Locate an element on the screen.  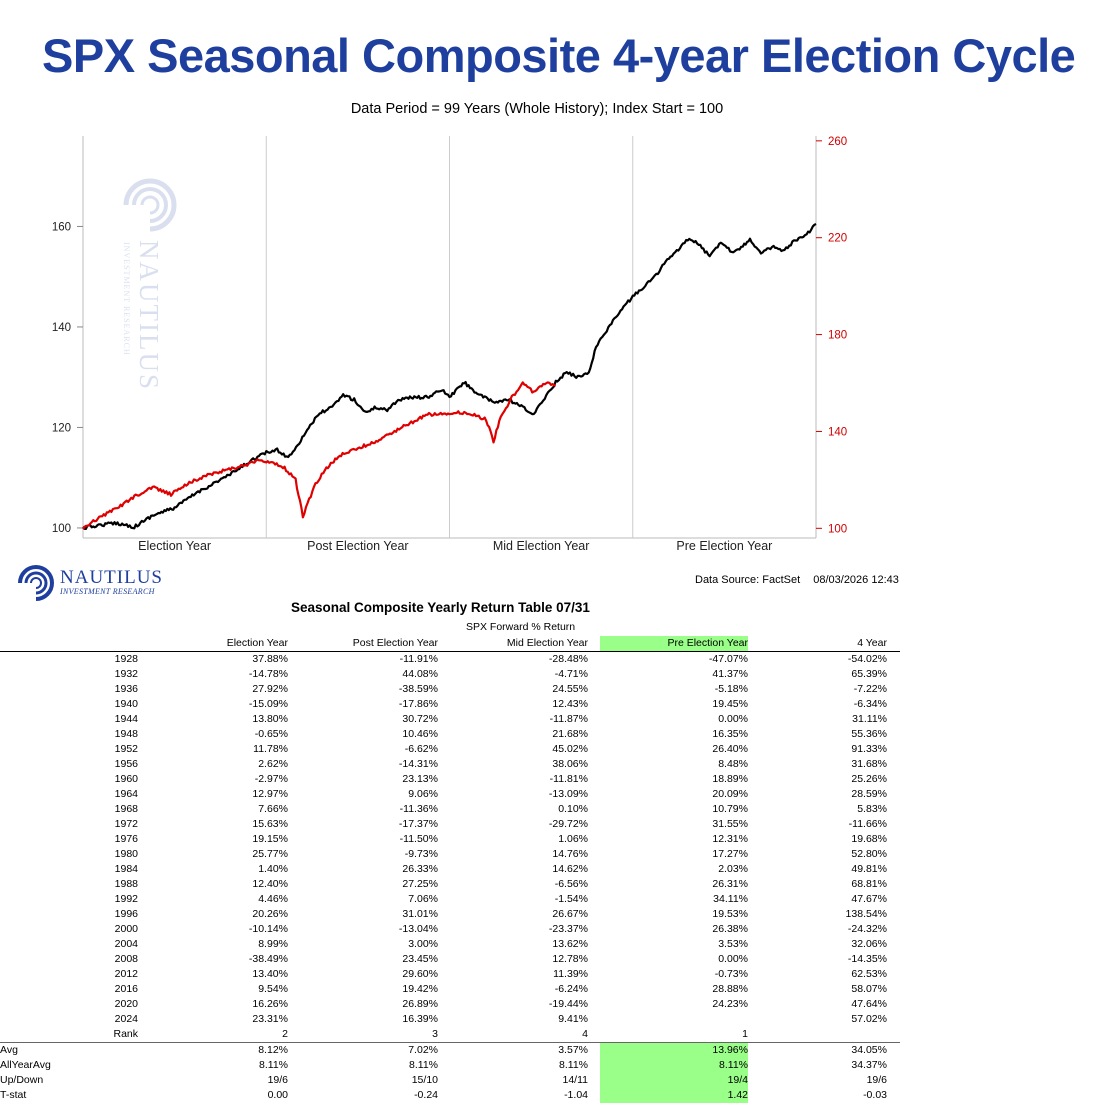
year-cell: 1960 is located at coordinates (126, 779).